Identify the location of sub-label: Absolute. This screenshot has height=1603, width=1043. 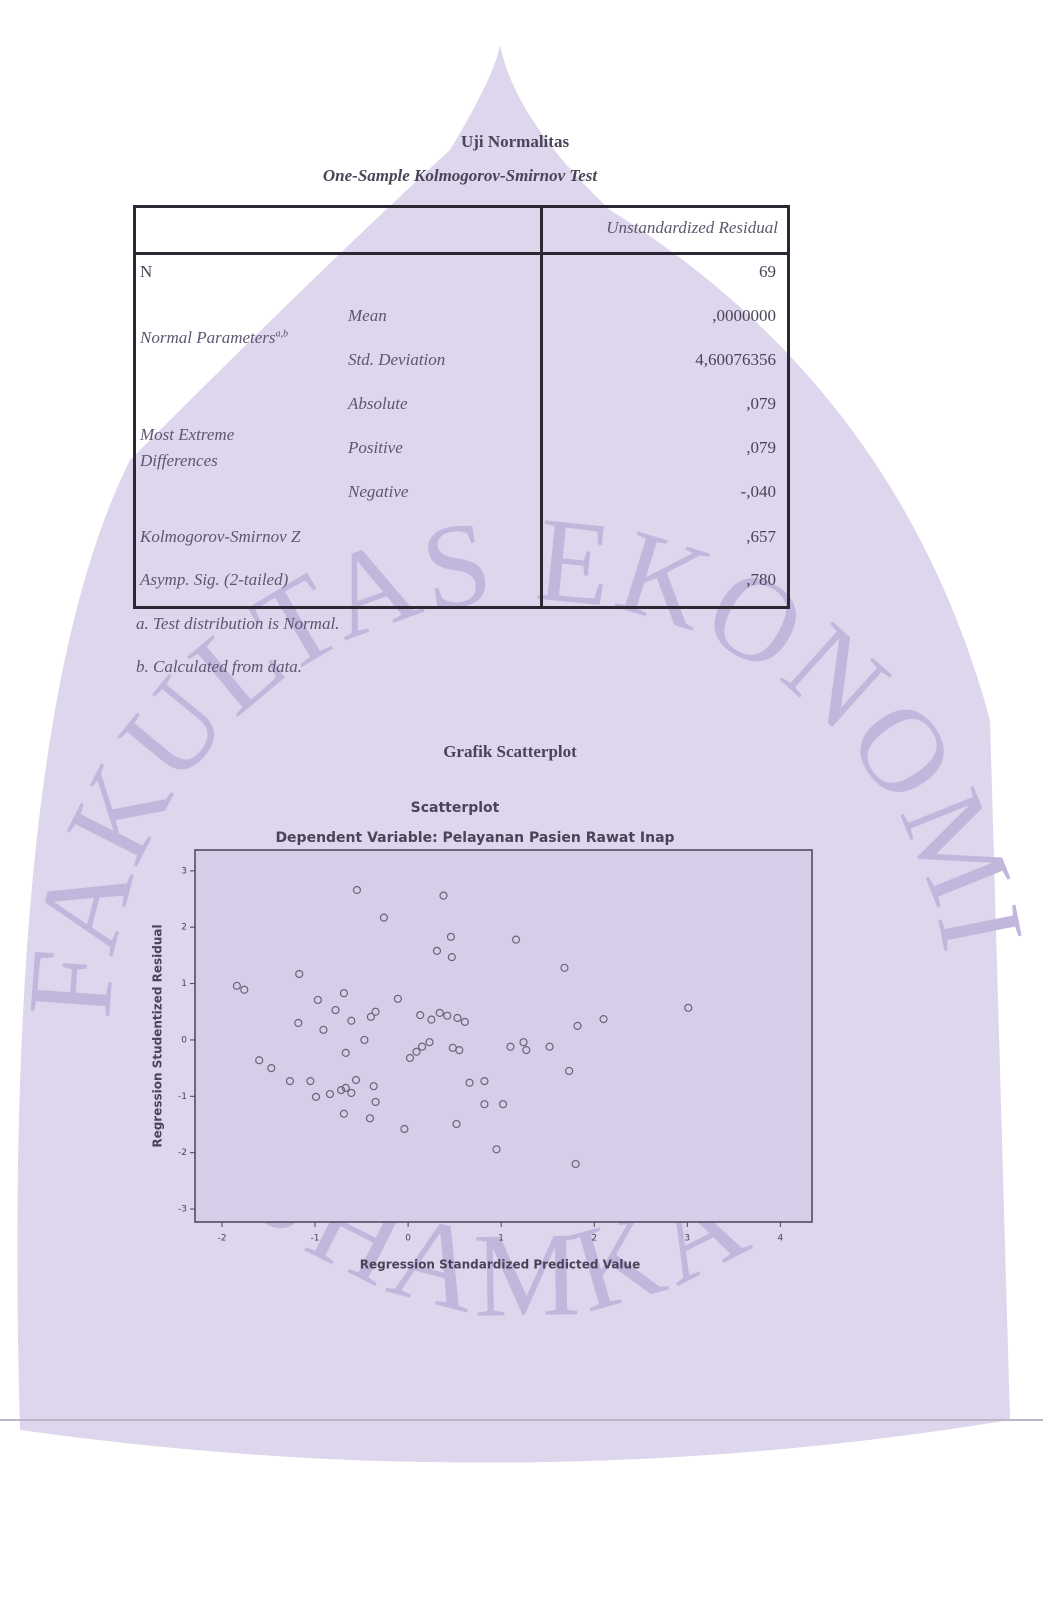
(378, 403).